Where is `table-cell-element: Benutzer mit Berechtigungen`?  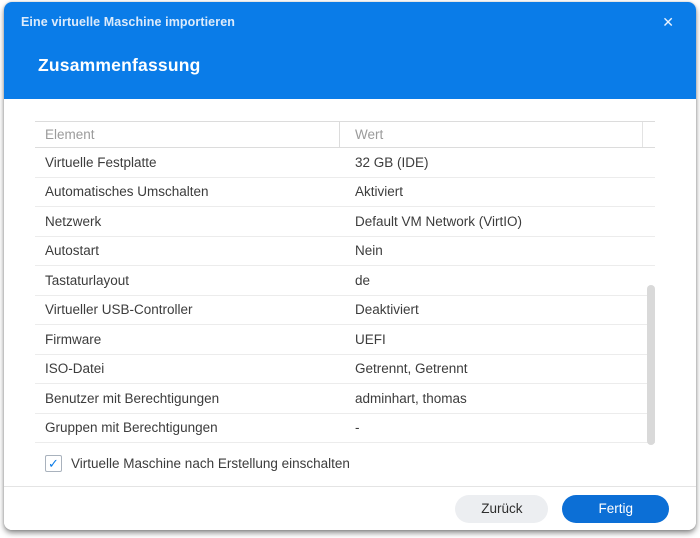
table-cell-element: Benutzer mit Berechtigungen is located at coordinates (132, 398).